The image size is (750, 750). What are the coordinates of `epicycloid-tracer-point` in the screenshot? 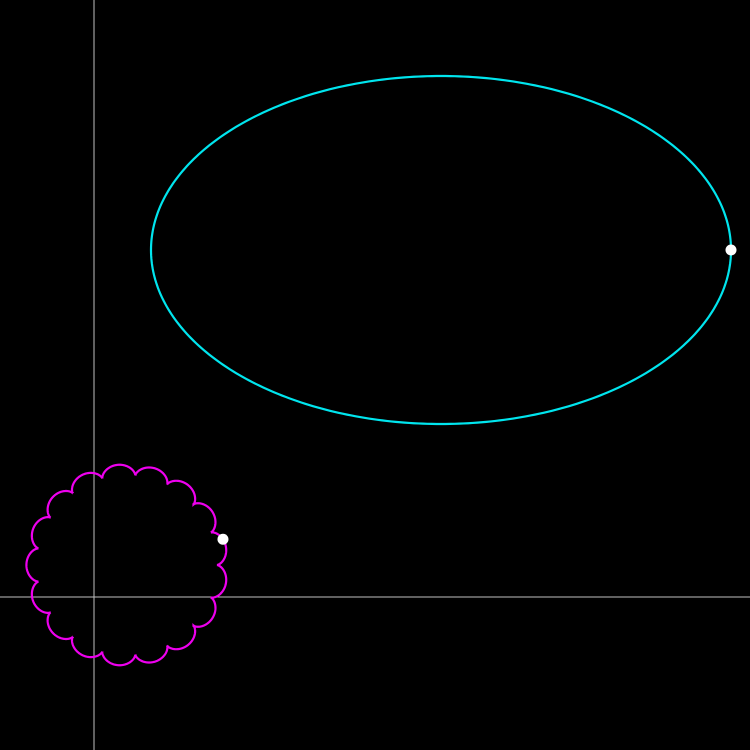 It's located at (223, 539).